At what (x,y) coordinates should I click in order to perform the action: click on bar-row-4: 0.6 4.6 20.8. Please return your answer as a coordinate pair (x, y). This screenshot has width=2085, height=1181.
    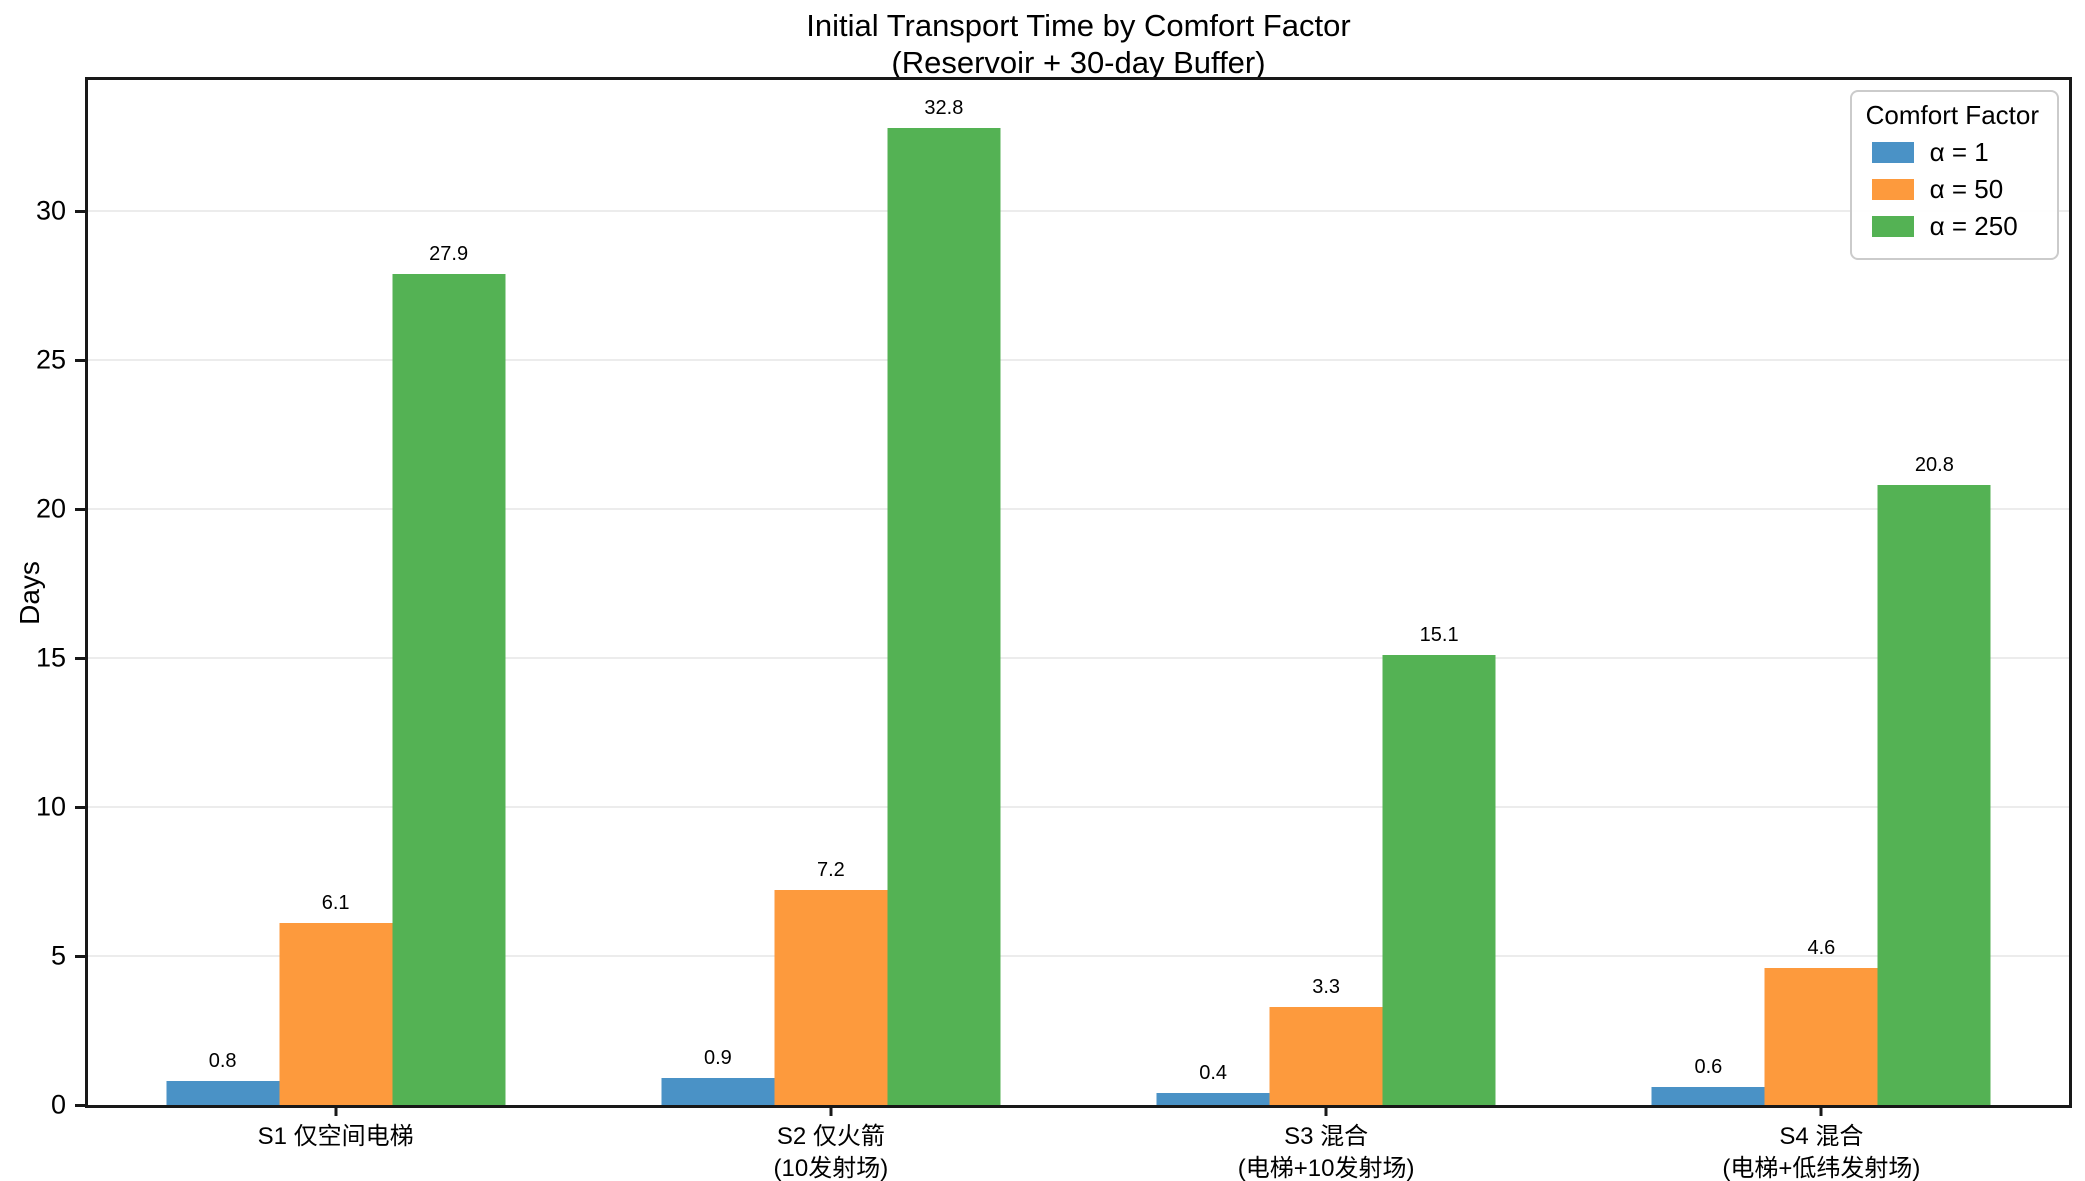
    Looking at the image, I should click on (1821, 592).